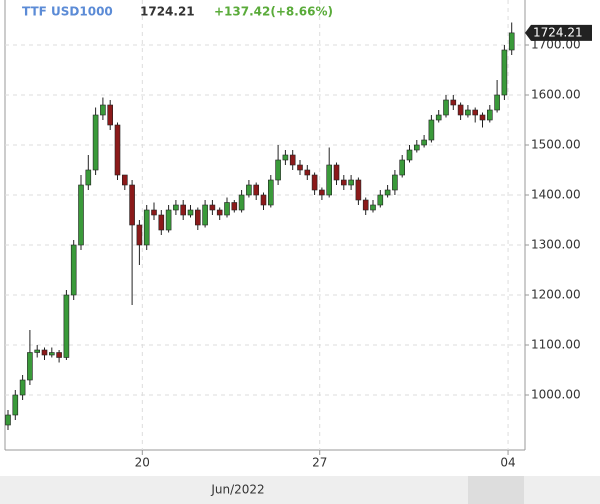  I want to click on last-price-label: 1724.21, so click(558, 32).